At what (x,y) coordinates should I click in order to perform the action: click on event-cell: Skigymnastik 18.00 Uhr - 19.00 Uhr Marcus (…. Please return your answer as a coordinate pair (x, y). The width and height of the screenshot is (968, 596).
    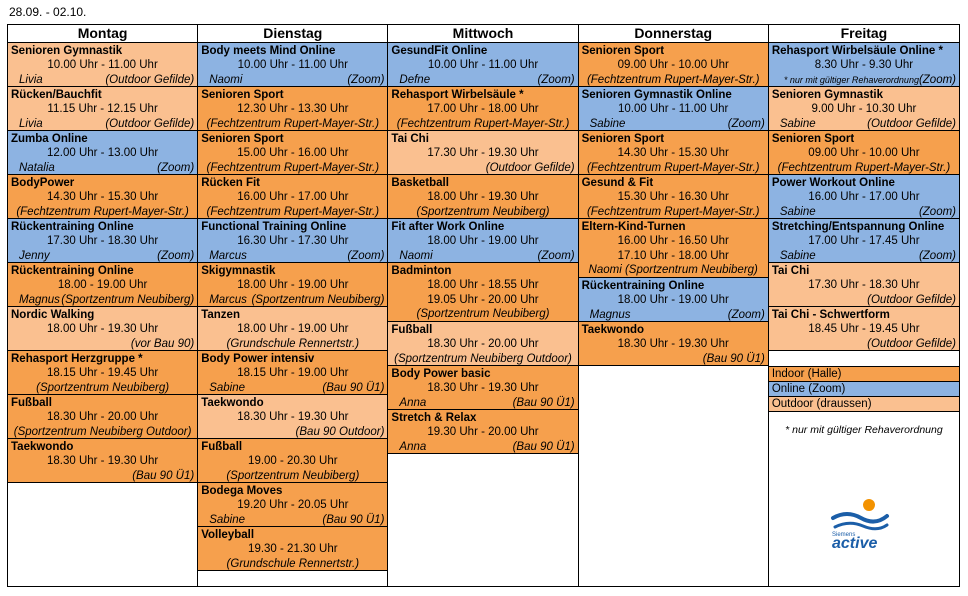
    Looking at the image, I should click on (293, 285).